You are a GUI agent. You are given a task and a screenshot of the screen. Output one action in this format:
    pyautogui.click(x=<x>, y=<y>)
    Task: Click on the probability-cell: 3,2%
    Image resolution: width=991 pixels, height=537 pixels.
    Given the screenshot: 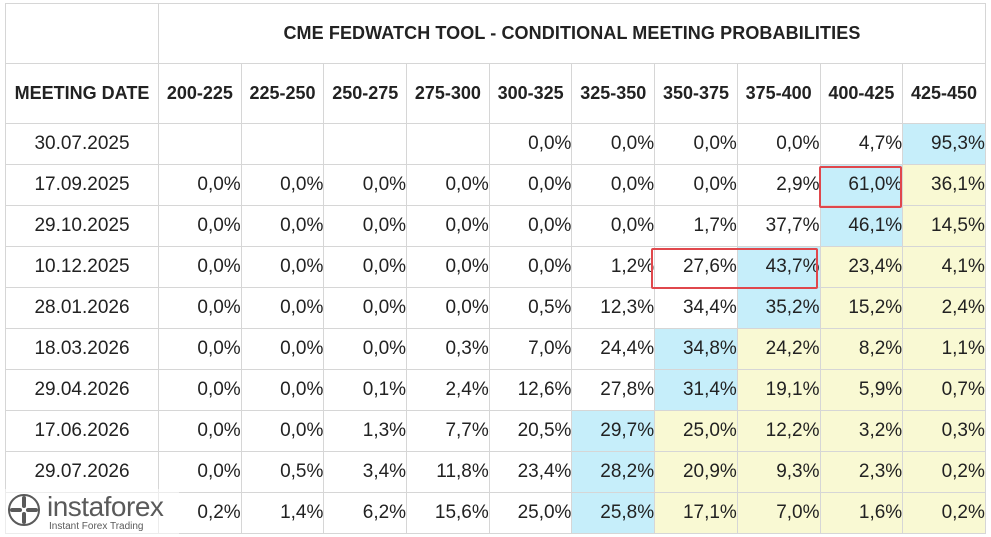 What is the action you would take?
    pyautogui.click(x=861, y=431)
    